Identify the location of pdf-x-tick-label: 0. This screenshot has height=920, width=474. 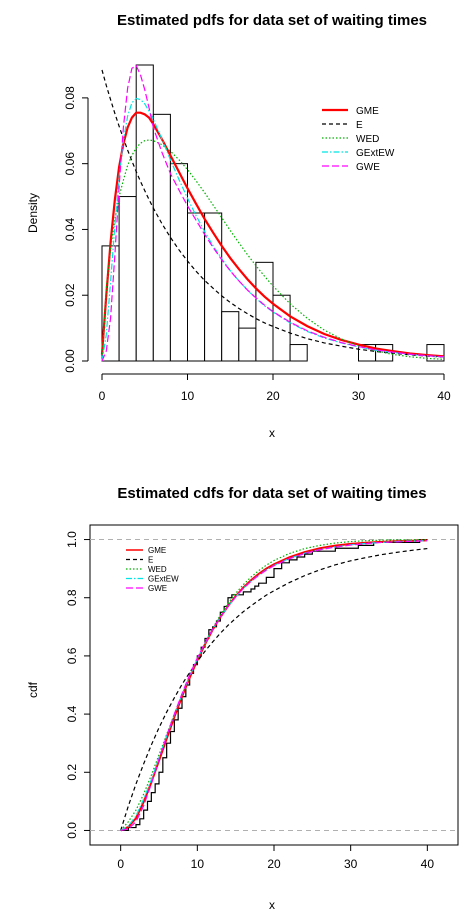
(102, 396).